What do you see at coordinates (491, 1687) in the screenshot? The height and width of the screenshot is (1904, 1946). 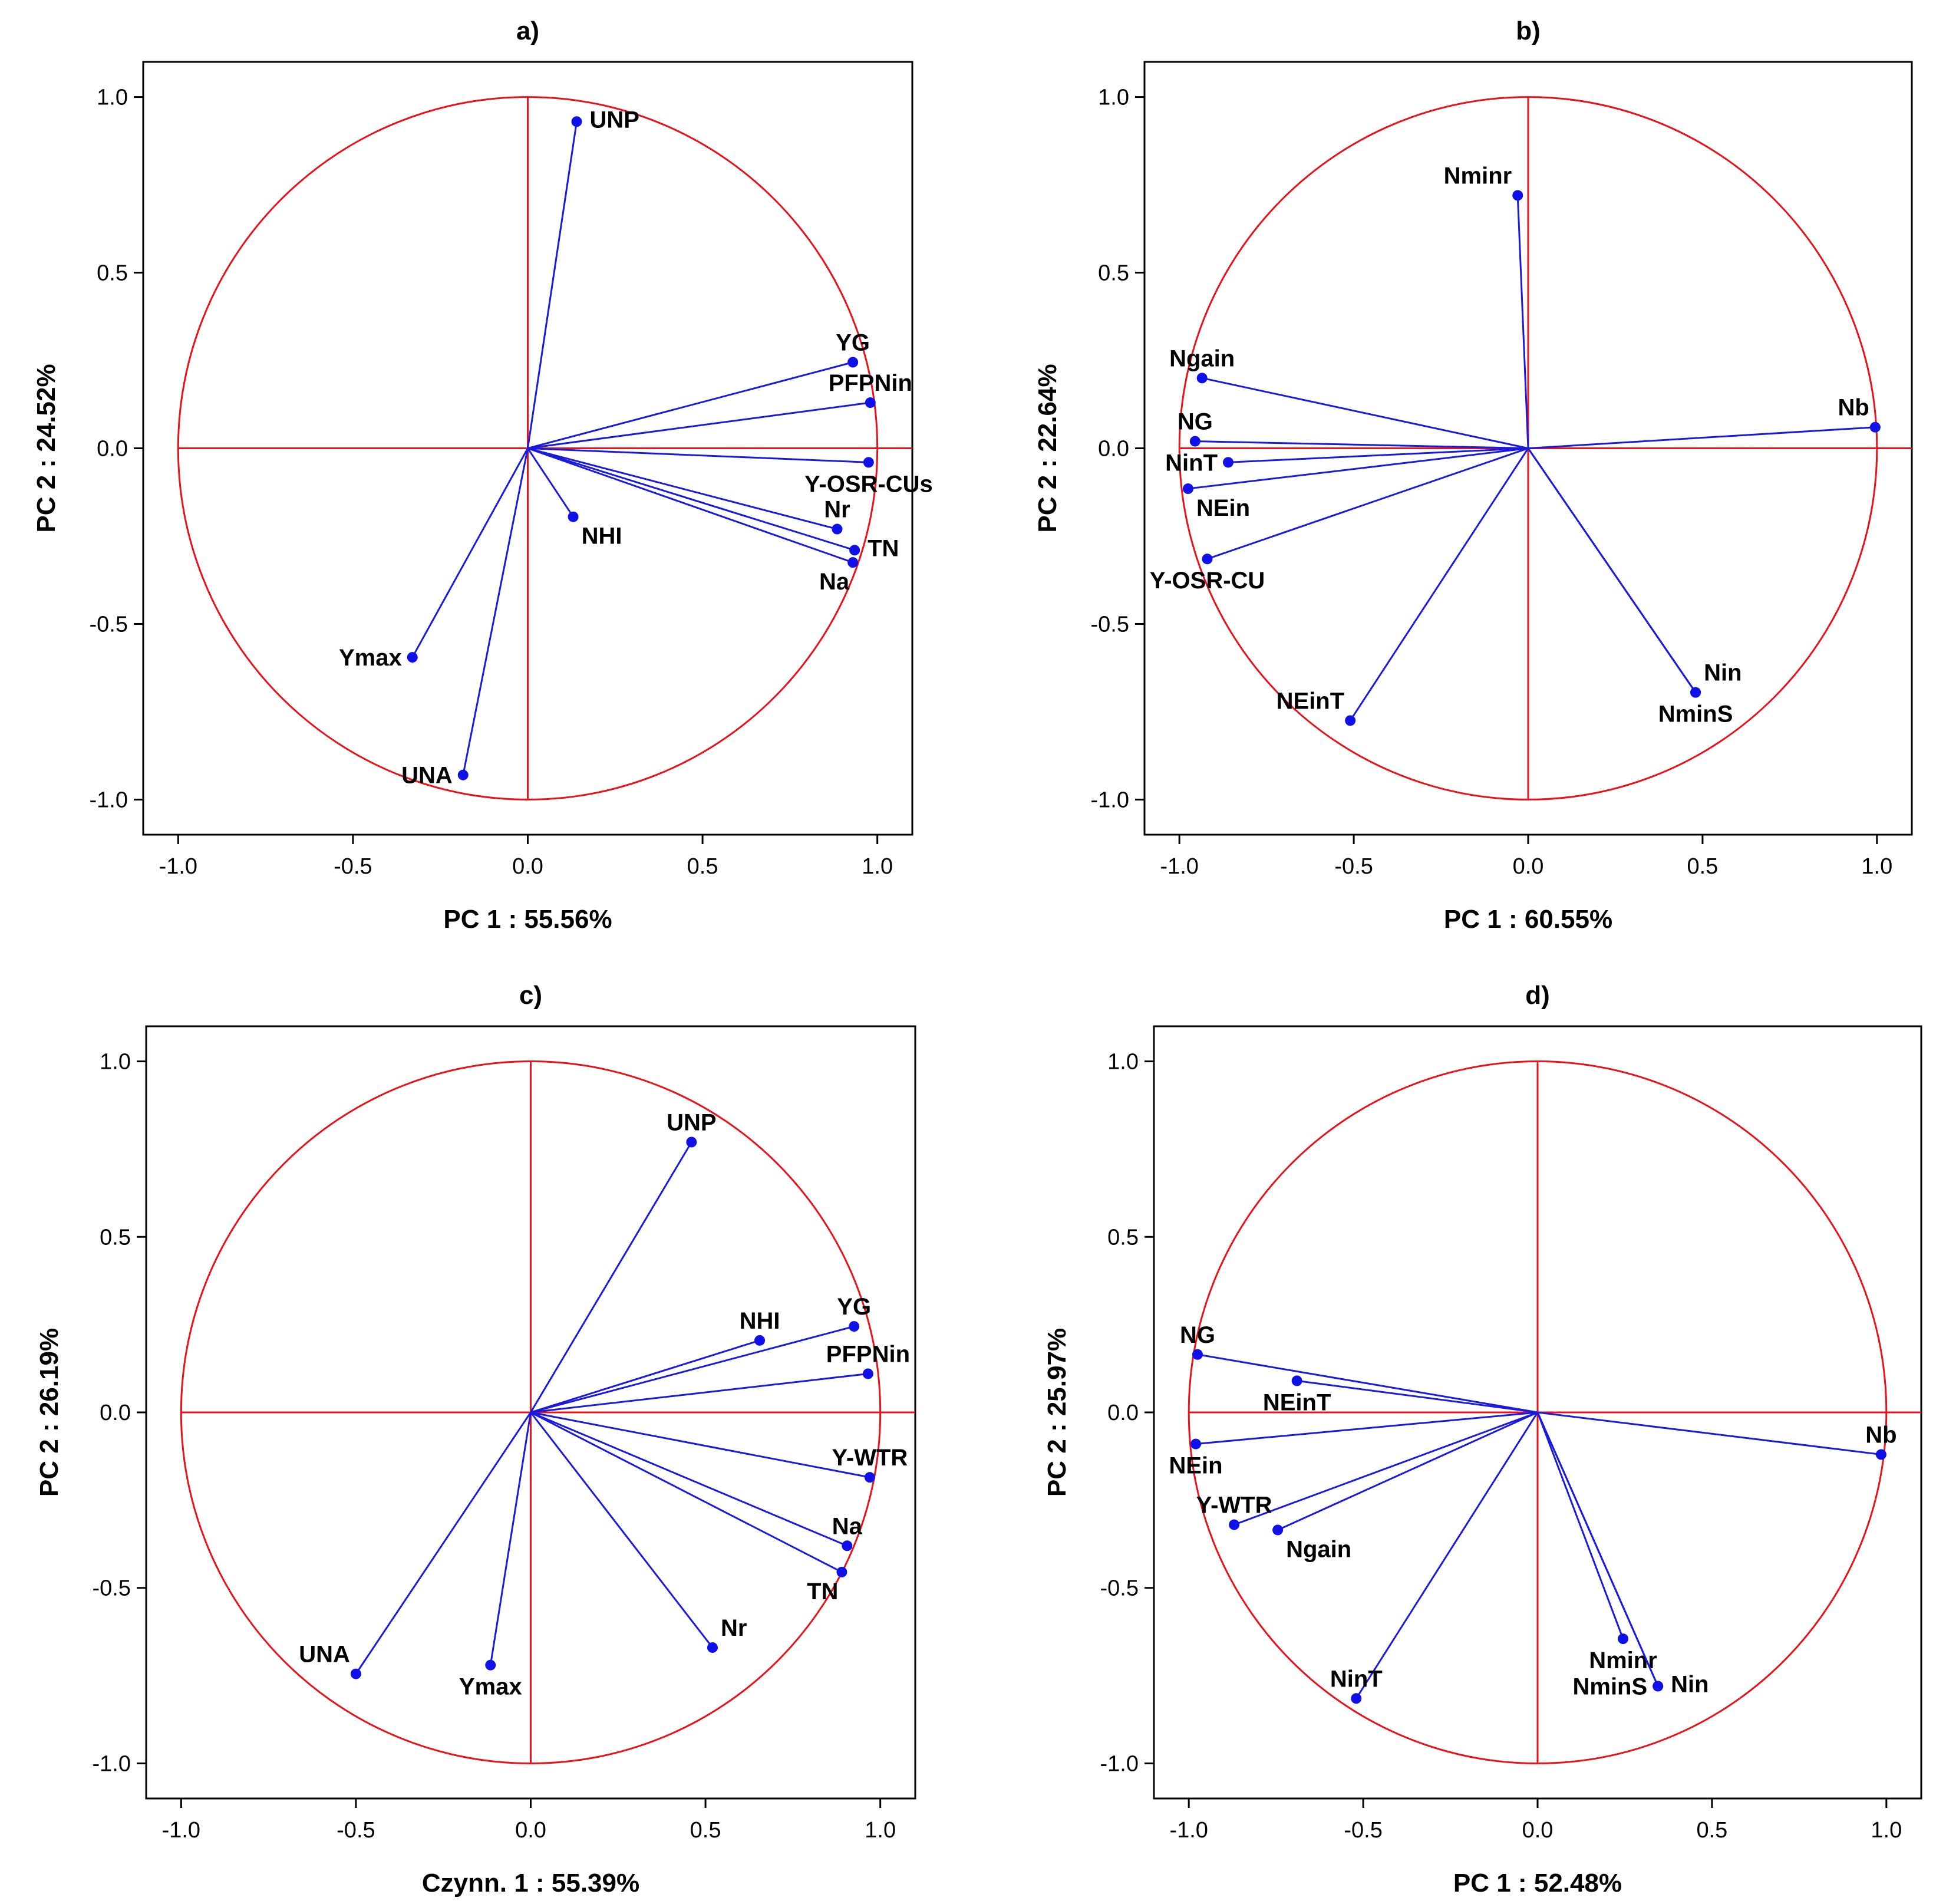 I see `variable-label: Ymax` at bounding box center [491, 1687].